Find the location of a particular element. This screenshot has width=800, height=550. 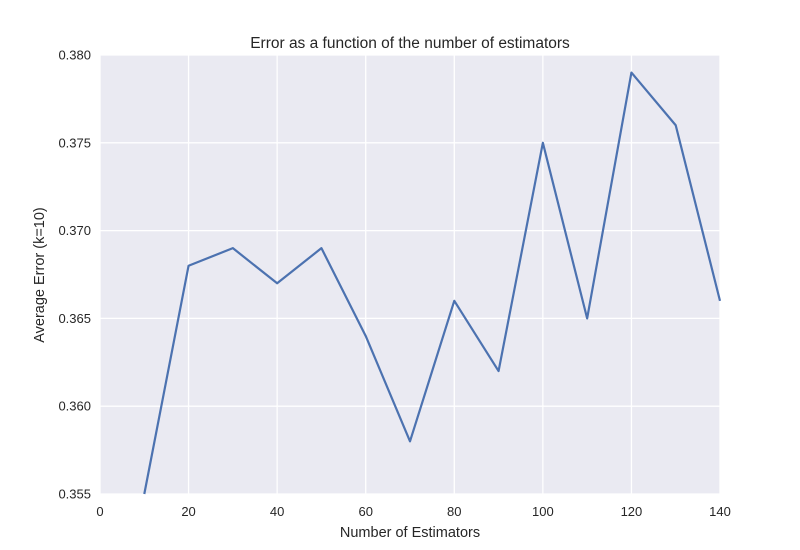

x-tick-labels: 0 20 40 60 80 100 120 140 is located at coordinates (413, 511).